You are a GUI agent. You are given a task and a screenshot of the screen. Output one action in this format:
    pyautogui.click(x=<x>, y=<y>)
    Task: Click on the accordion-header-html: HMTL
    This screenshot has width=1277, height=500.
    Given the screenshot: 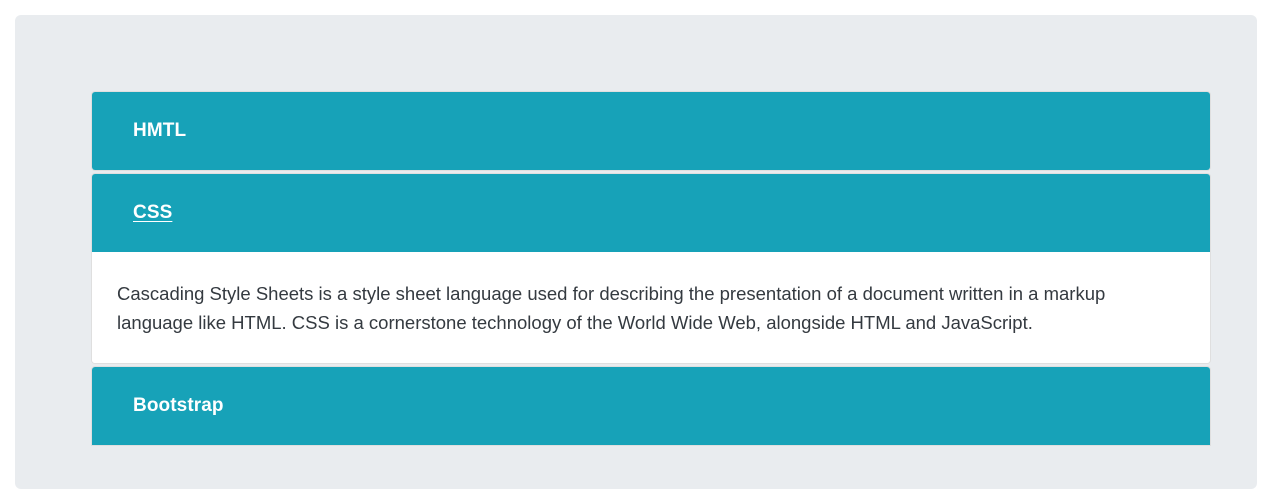 What is the action you would take?
    pyautogui.click(x=651, y=131)
    